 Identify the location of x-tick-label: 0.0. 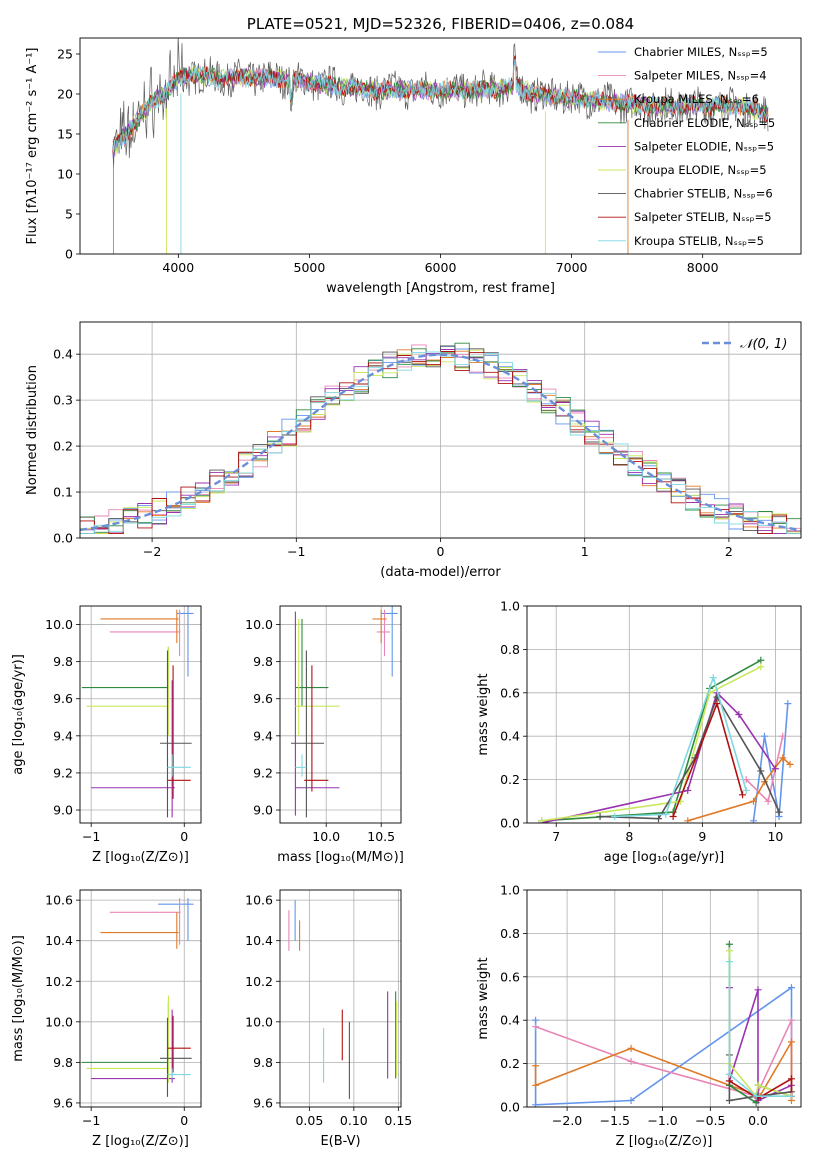
(758, 1120).